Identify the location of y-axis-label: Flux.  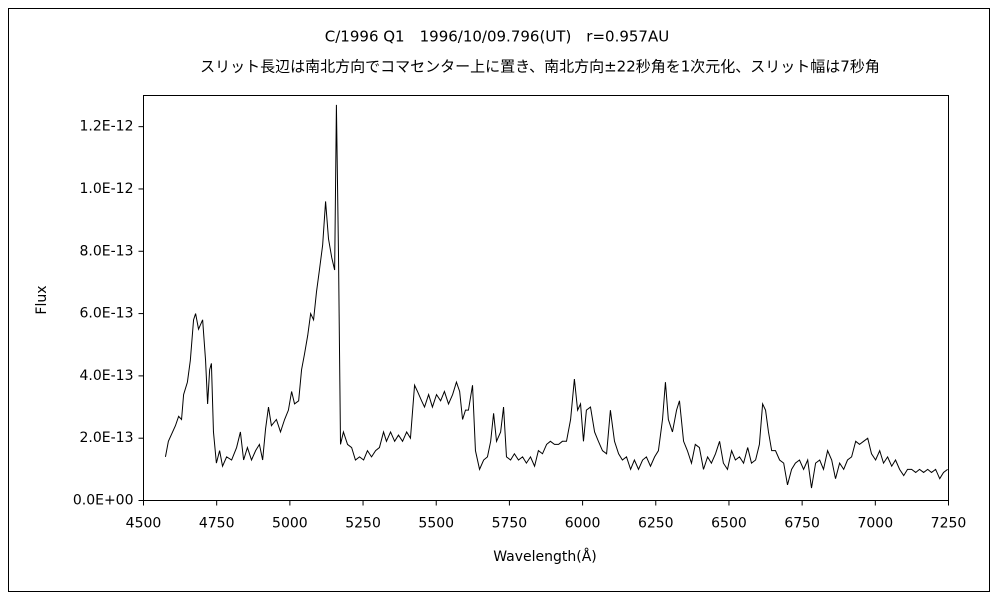
(42, 299).